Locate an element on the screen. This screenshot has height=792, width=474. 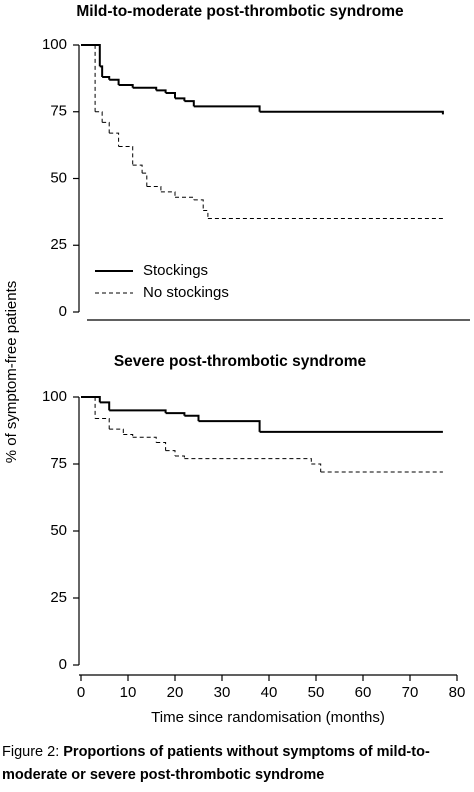
caption-label: Figure 2: is located at coordinates (31, 752).